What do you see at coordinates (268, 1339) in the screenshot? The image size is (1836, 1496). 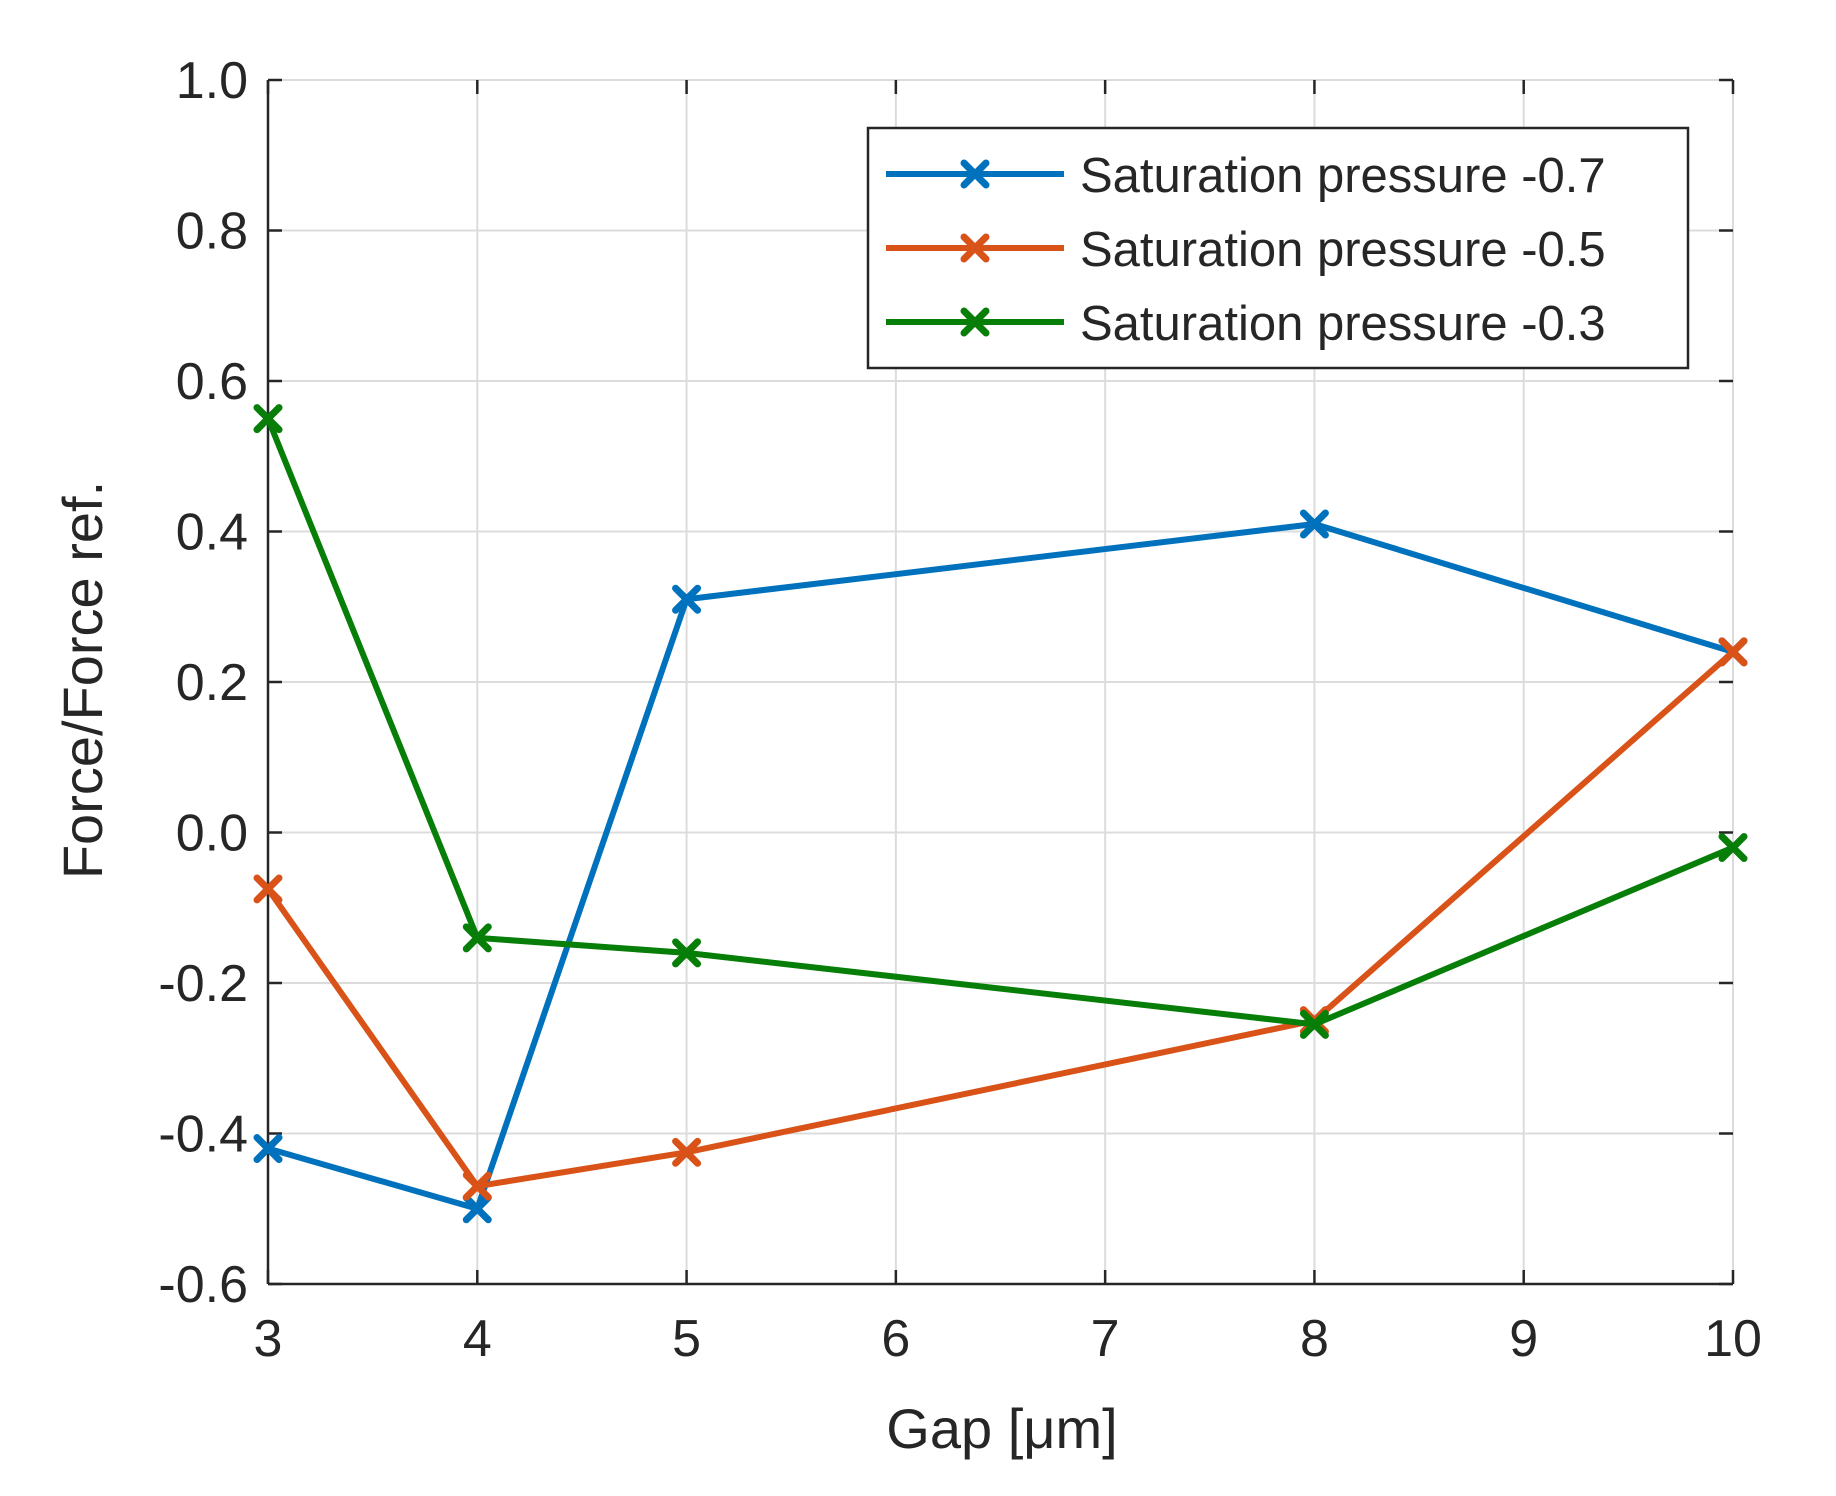 I see `x-tick-label: 3` at bounding box center [268, 1339].